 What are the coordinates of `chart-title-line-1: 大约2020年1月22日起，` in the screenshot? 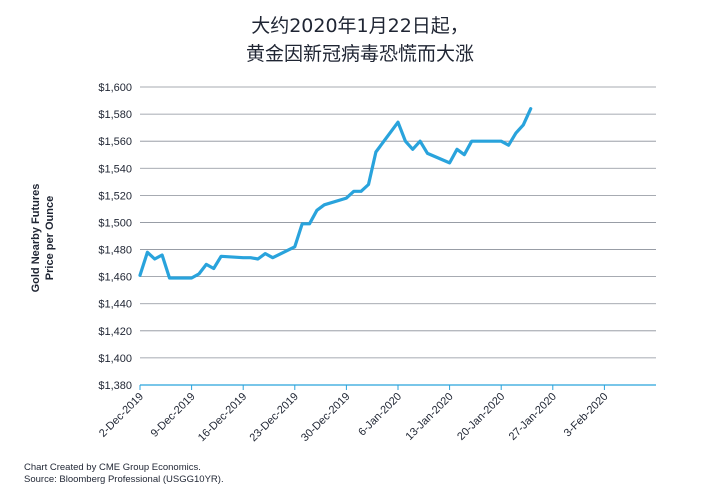 It's located at (360, 26).